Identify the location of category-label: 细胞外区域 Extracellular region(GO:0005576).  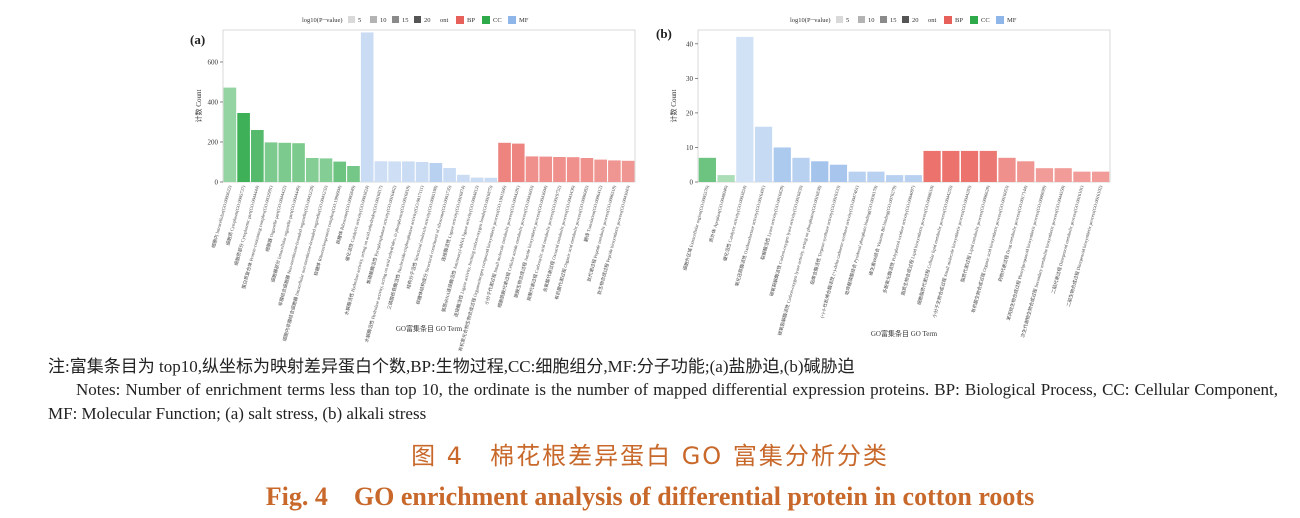
(696, 227).